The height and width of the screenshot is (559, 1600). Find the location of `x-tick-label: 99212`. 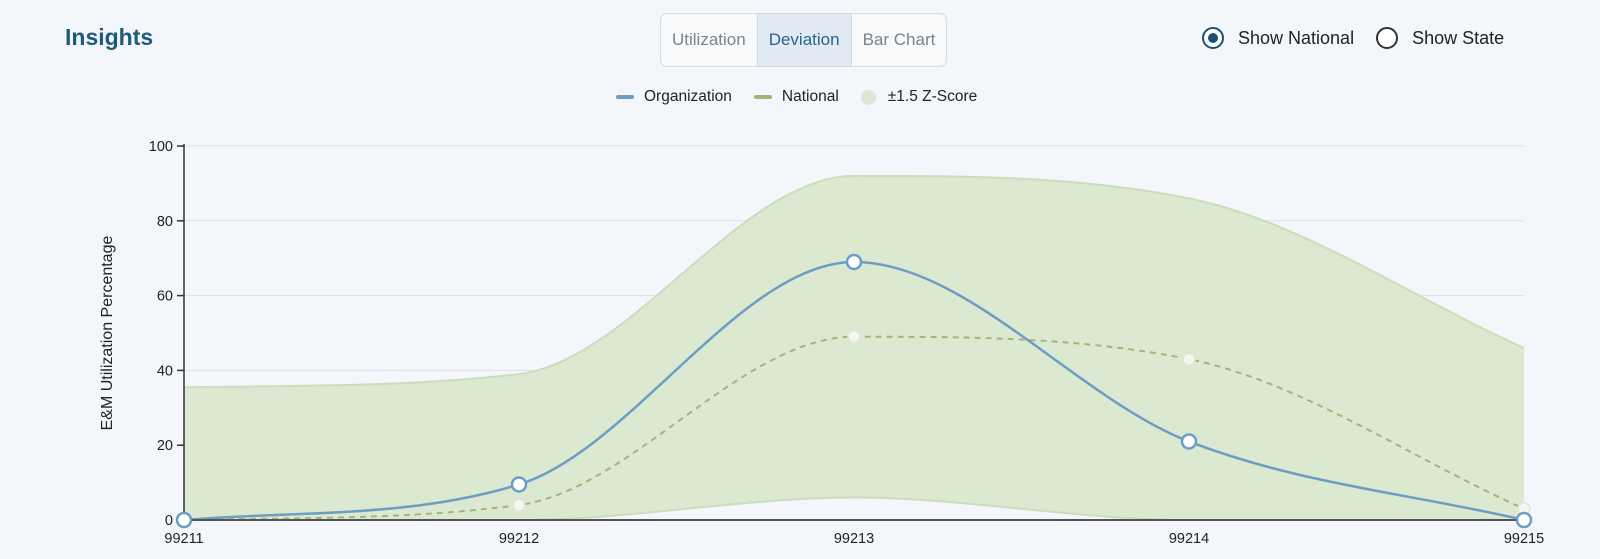

x-tick-label: 99212 is located at coordinates (519, 539).